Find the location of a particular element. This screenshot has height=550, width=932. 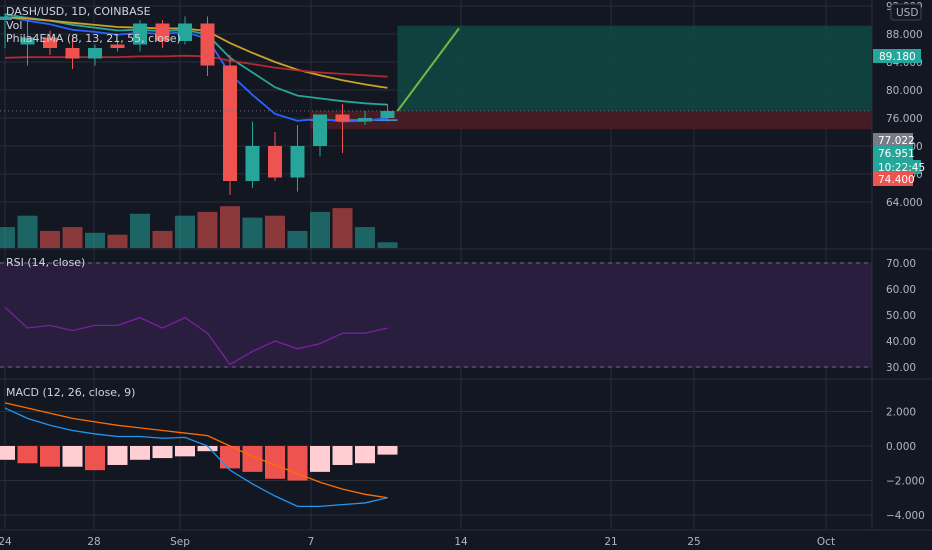

macd-pane is located at coordinates (199, 455).